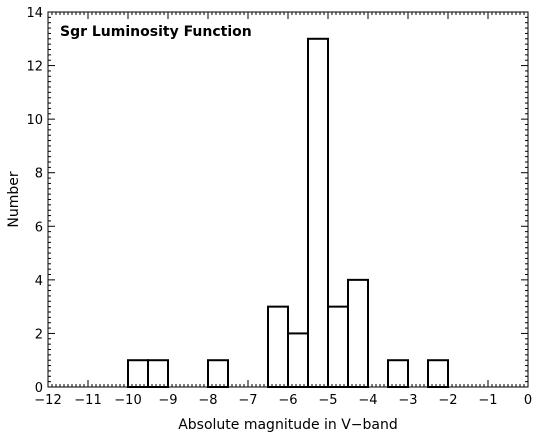 Image resolution: width=544 pixels, height=435 pixels. I want to click on y-tick-label: 6, so click(39, 227).